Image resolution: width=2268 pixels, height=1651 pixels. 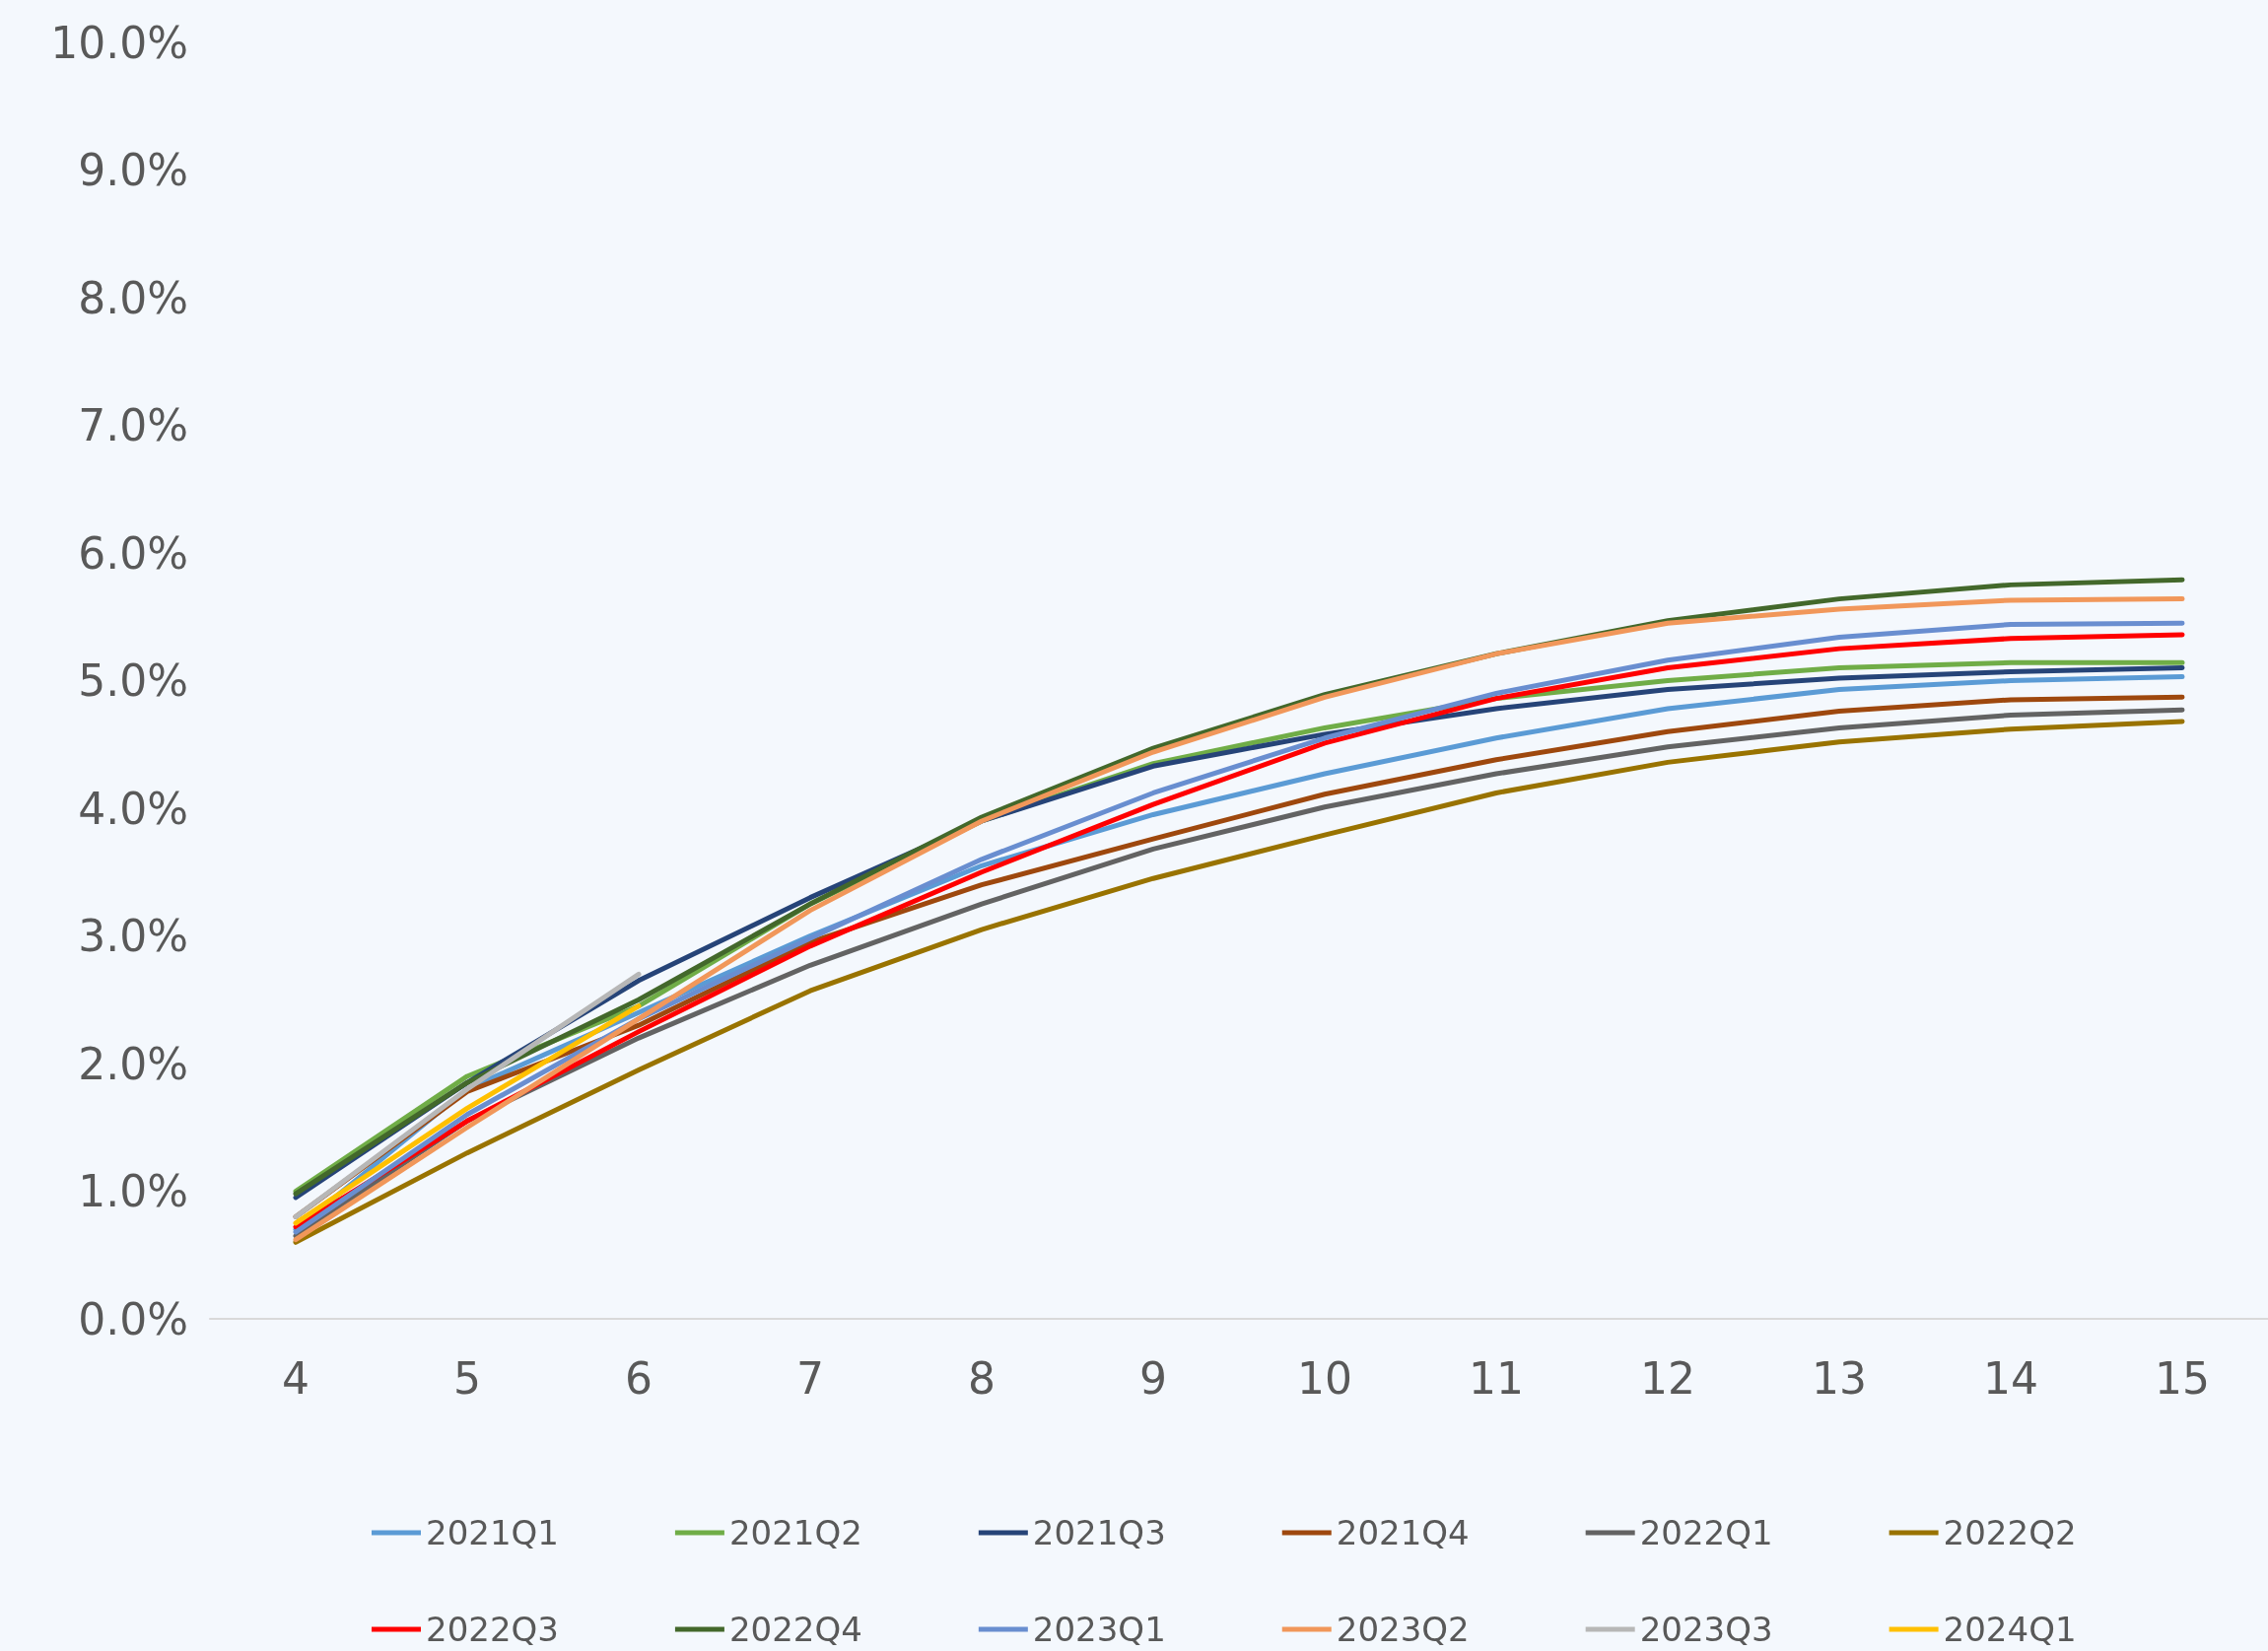 What do you see at coordinates (492, 1629) in the screenshot?
I see `legend-label: 2022Q3` at bounding box center [492, 1629].